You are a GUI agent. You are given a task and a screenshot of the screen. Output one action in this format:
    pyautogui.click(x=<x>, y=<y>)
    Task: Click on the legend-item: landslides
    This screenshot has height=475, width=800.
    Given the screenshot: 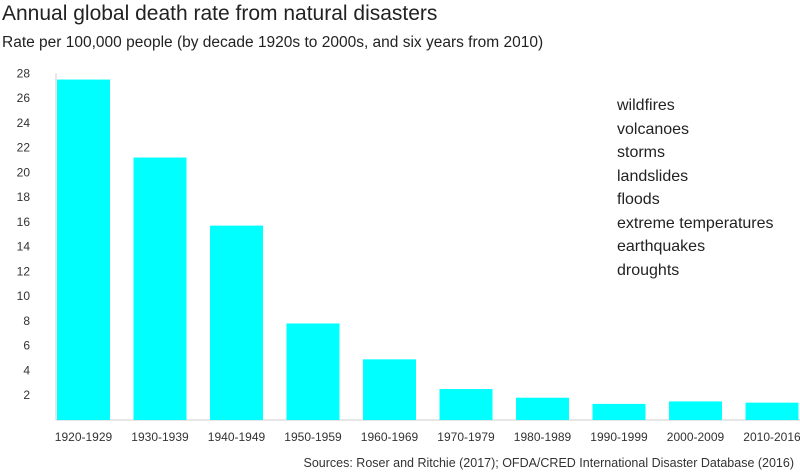 What is the action you would take?
    pyautogui.click(x=653, y=176)
    